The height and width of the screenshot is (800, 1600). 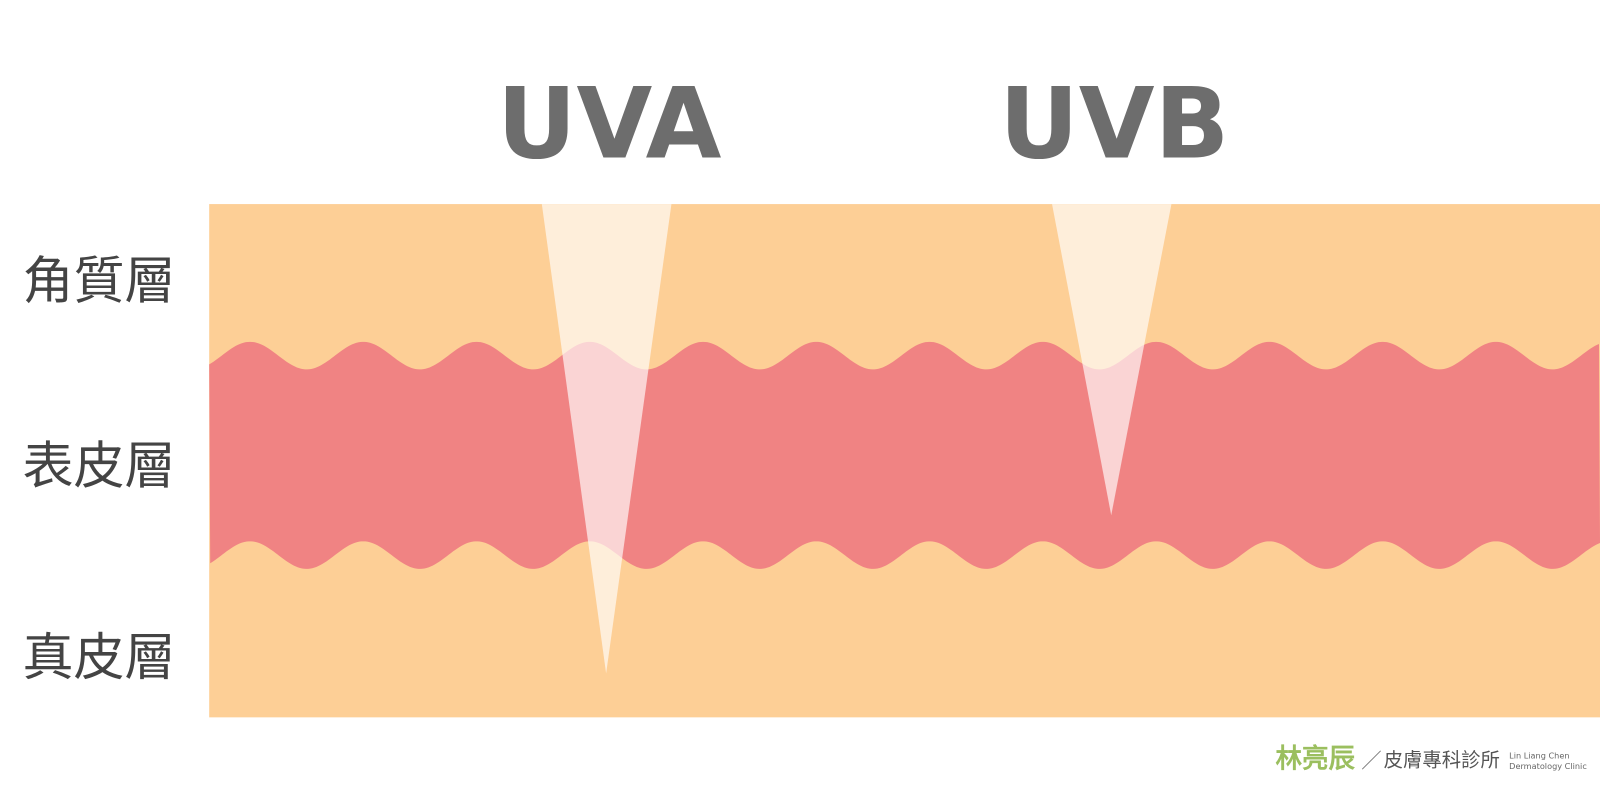 I want to click on footer-name: 林亮辰, so click(x=1316, y=759).